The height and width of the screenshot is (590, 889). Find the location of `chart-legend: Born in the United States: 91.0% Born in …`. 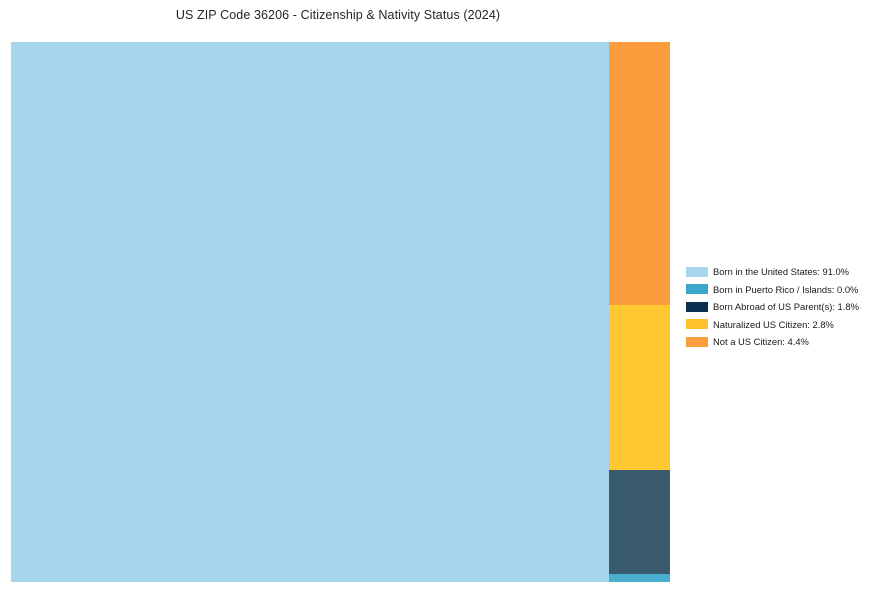

chart-legend: Born in the United States: 91.0% Born in … is located at coordinates (784, 307).